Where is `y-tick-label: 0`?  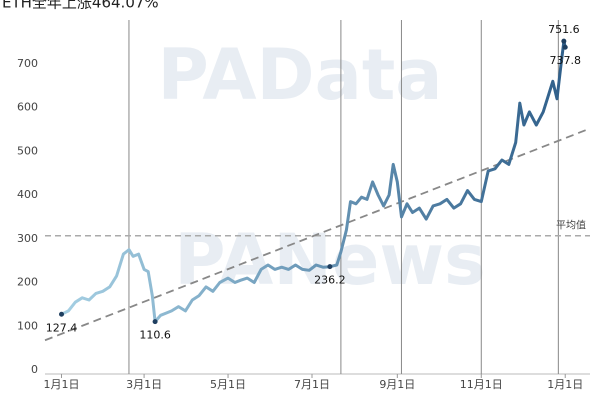 y-tick-label: 0 is located at coordinates (34, 369).